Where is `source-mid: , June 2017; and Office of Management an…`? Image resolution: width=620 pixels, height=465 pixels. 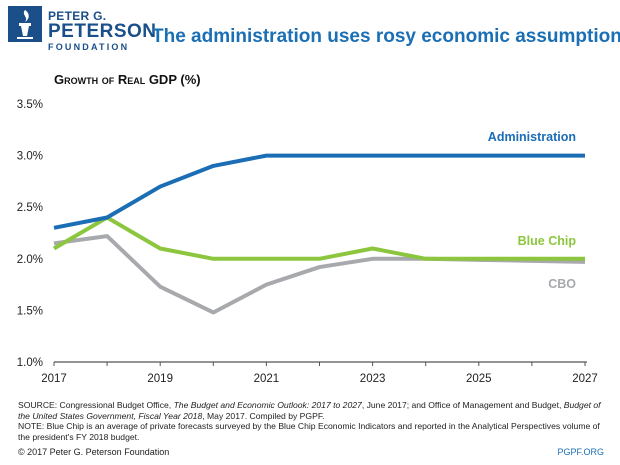 source-mid: , June 2017; and Office of Management an… is located at coordinates (462, 405).